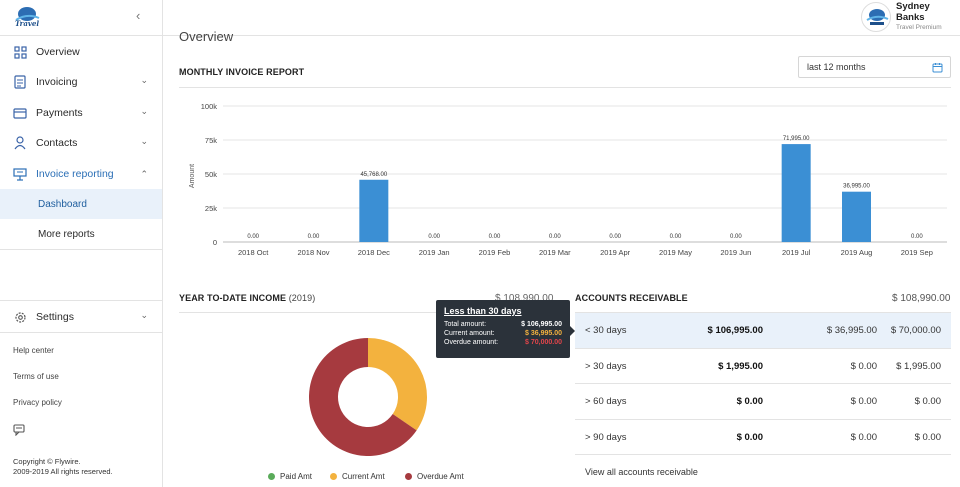 Image resolution: width=960 pixels, height=487 pixels. I want to click on sidebar-item-settings: Settings ⌄, so click(81, 317).